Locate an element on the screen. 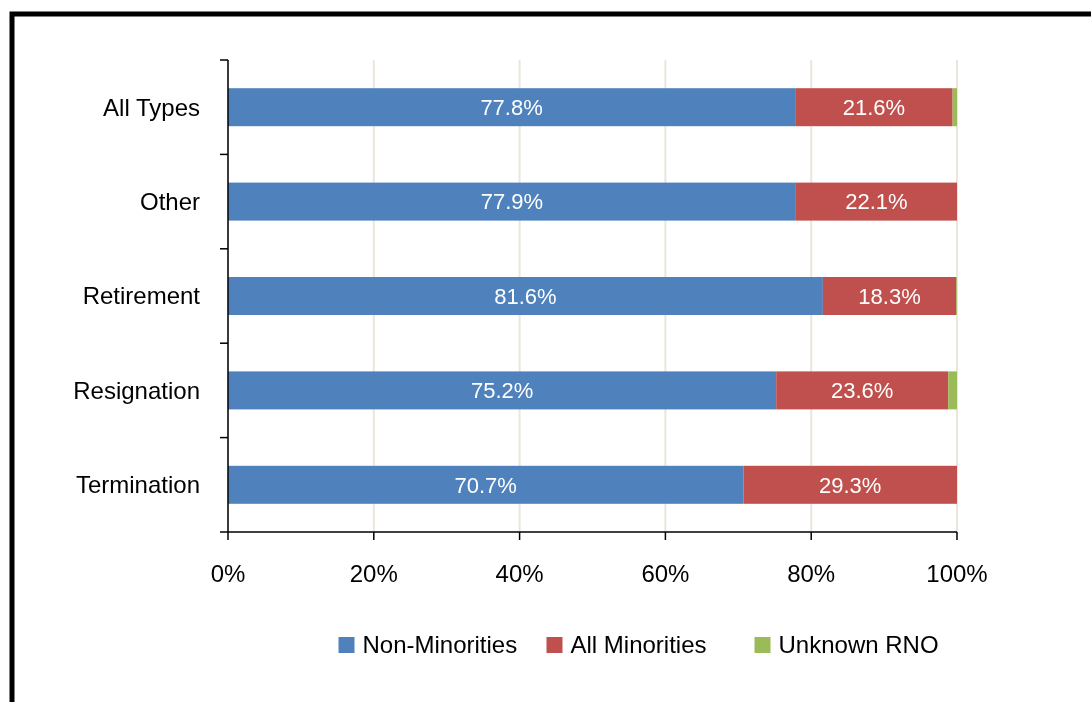  data-label: 77.8% is located at coordinates (511, 107).